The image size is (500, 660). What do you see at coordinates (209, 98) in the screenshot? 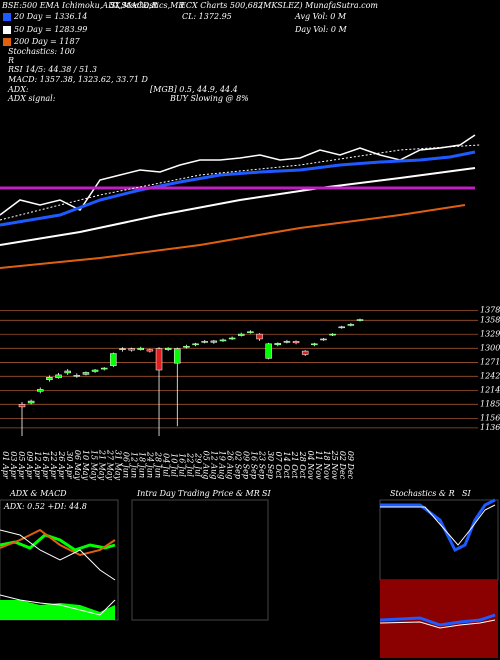
I see `adx-value: BUY Slowing @ 8%` at bounding box center [209, 98].